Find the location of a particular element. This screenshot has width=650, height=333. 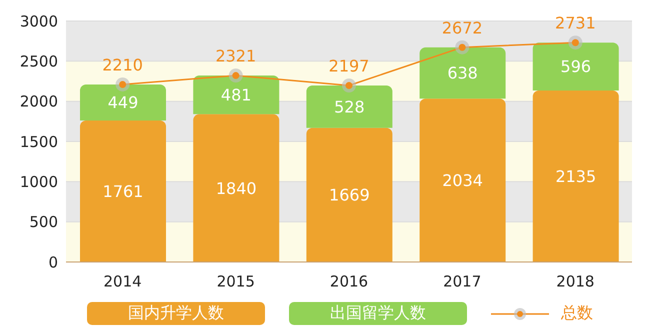

data-label: 2135 is located at coordinates (575, 176).